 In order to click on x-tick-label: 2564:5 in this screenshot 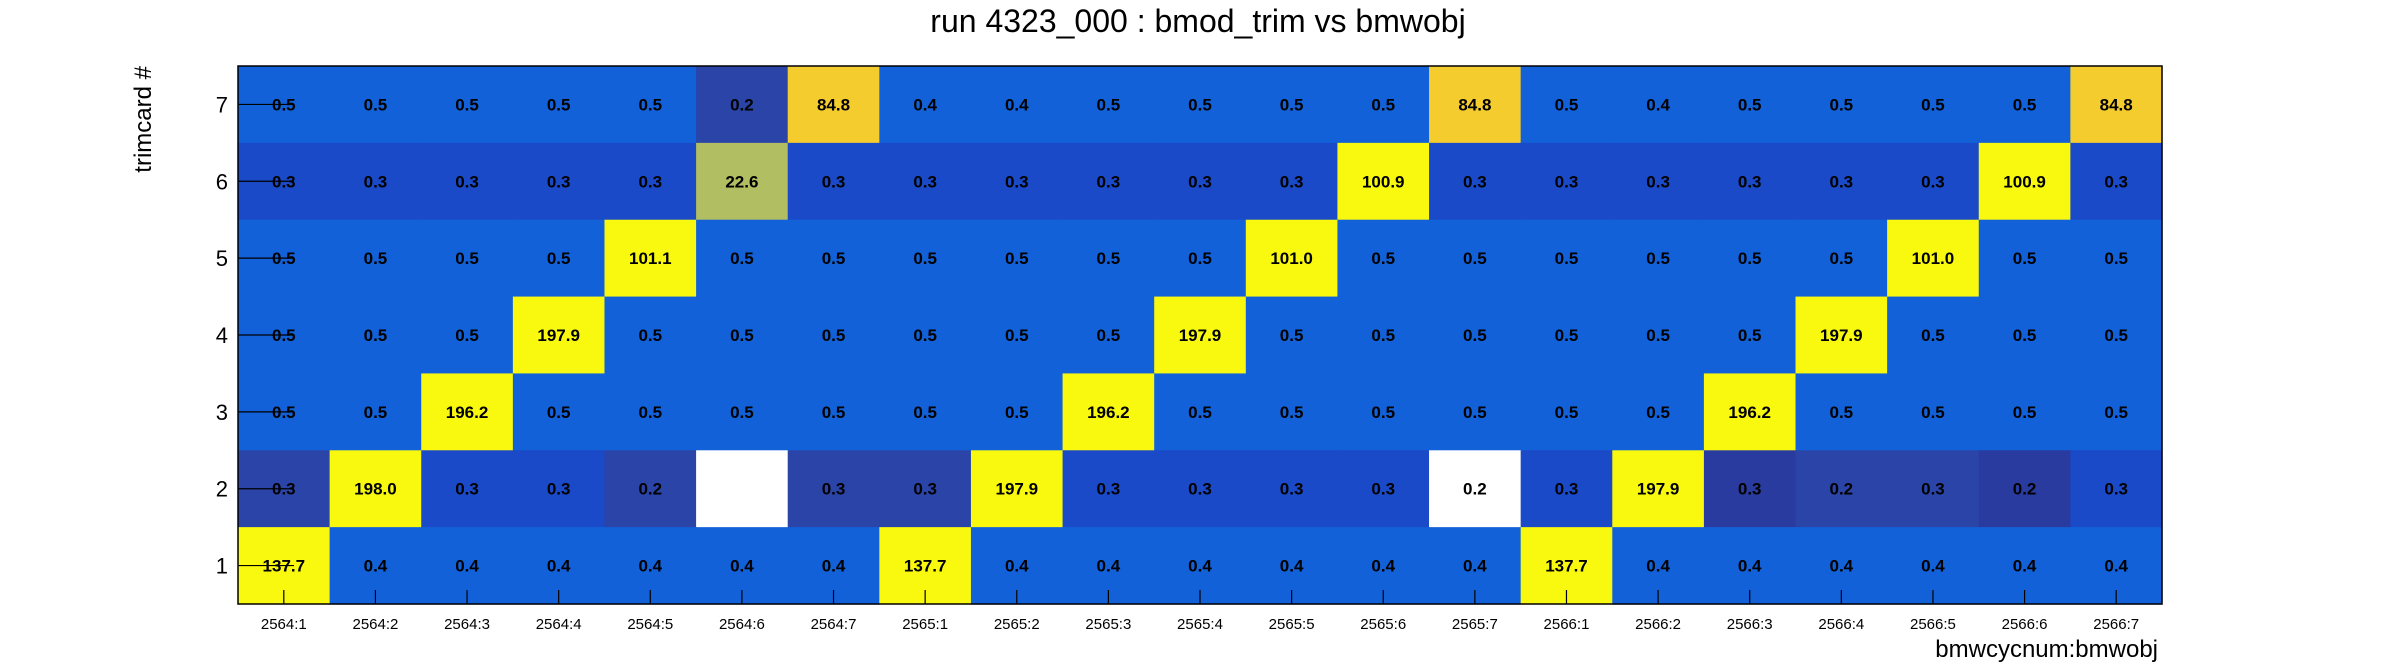, I will do `click(650, 624)`.